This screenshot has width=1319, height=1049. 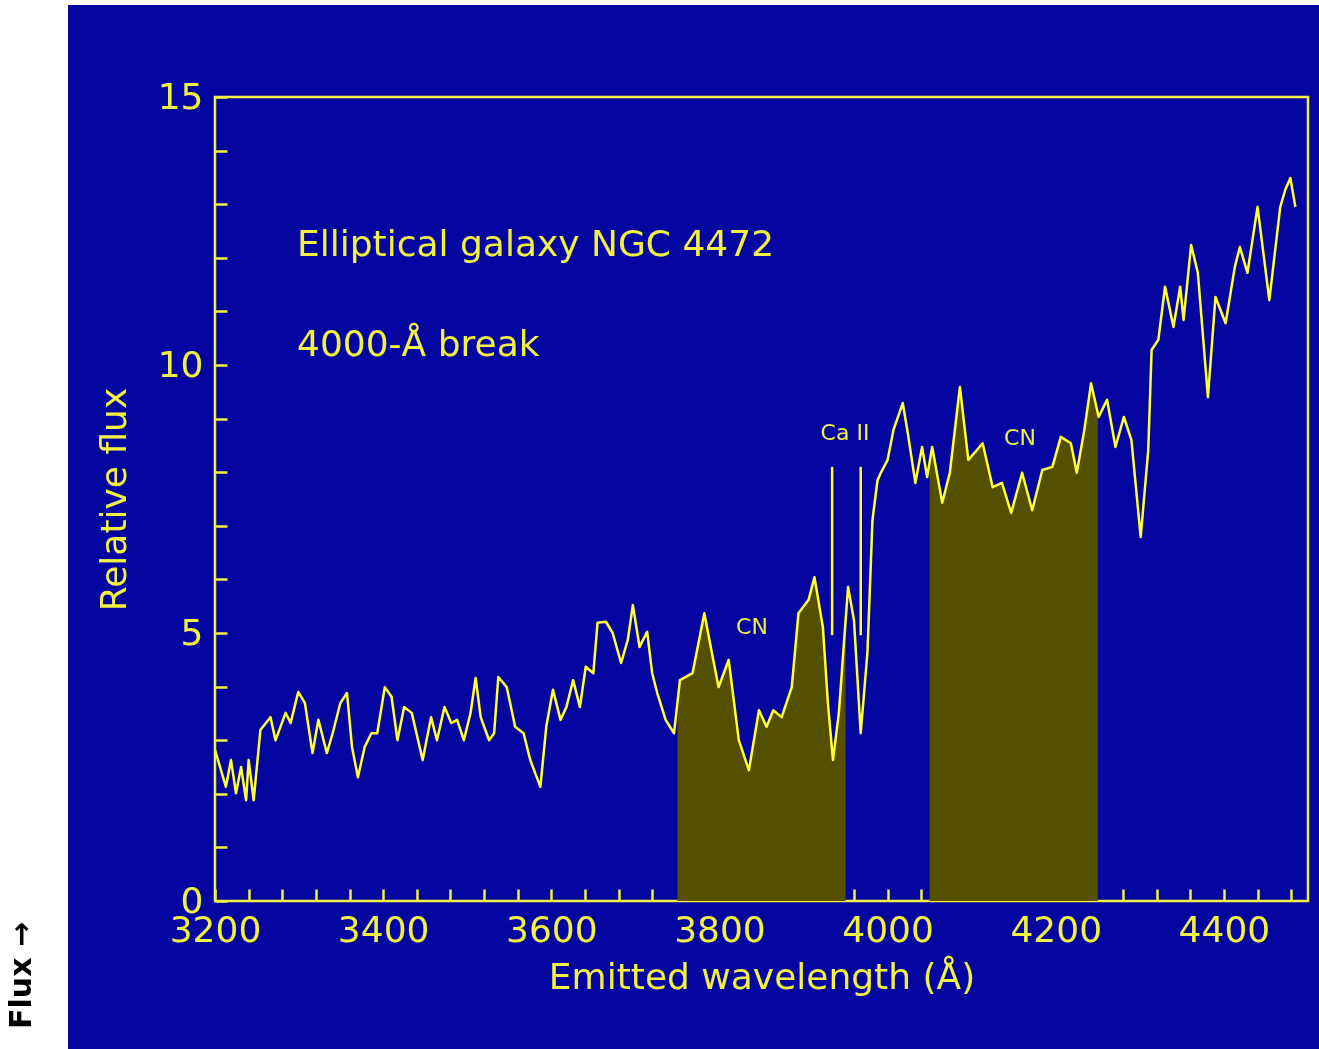 I want to click on y-tick-label: 15, so click(x=180, y=96).